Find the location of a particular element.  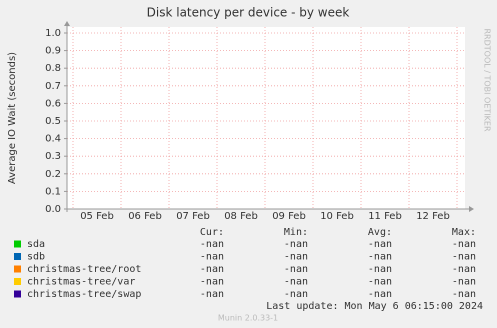

y-tick-label: 0.2 is located at coordinates (53, 174).